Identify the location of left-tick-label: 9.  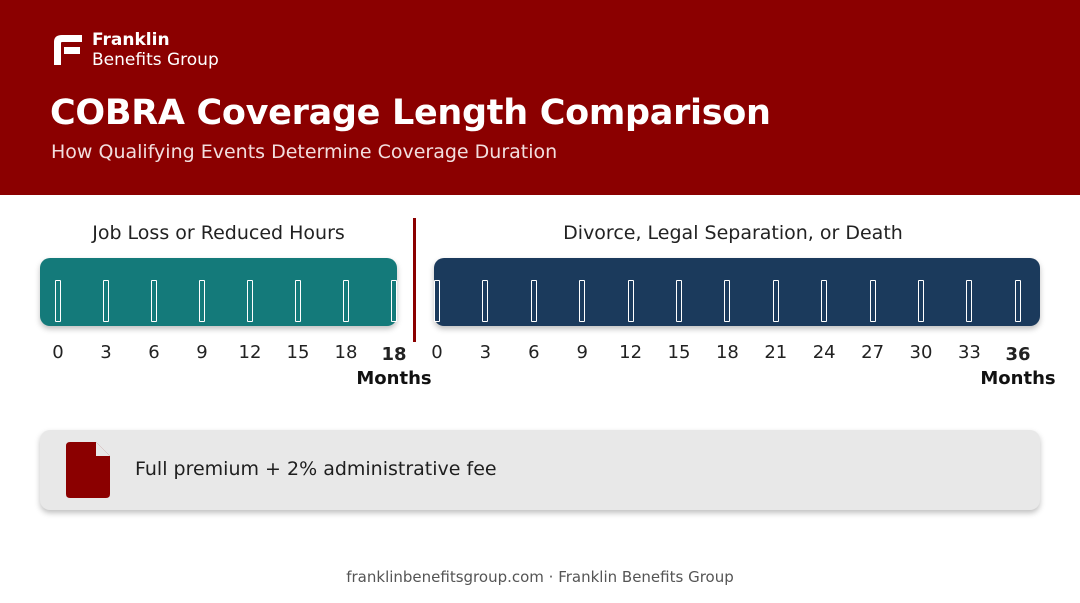
(202, 352).